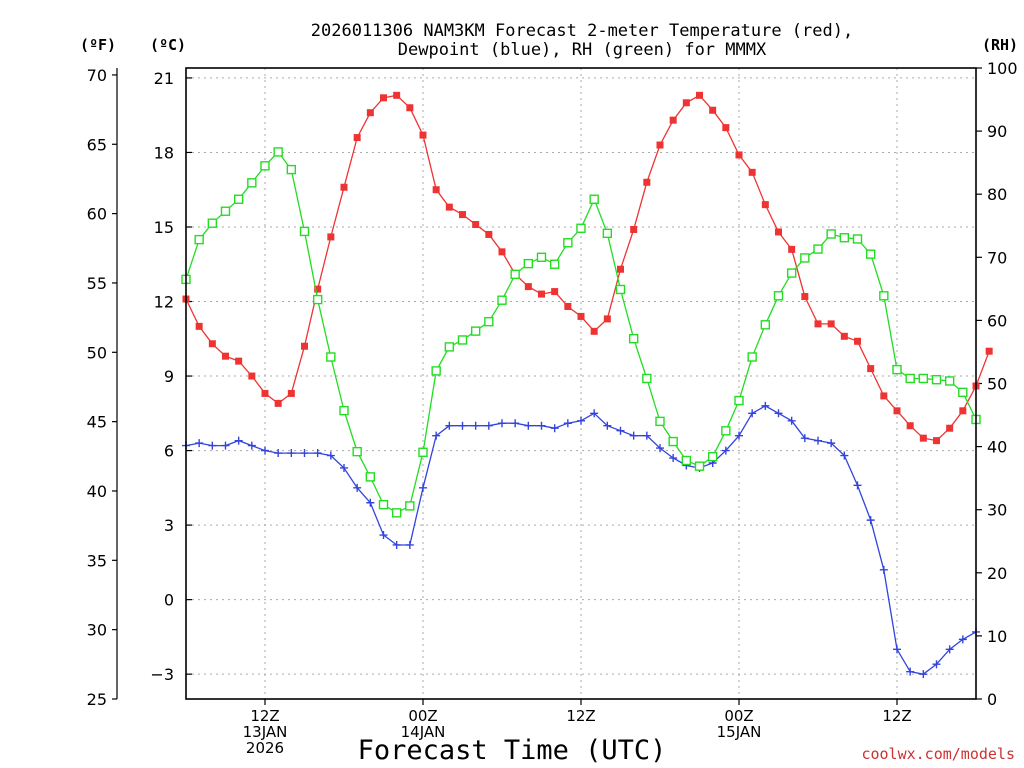  What do you see at coordinates (265, 748) in the screenshot?
I see `x-tick-label: 2026` at bounding box center [265, 748].